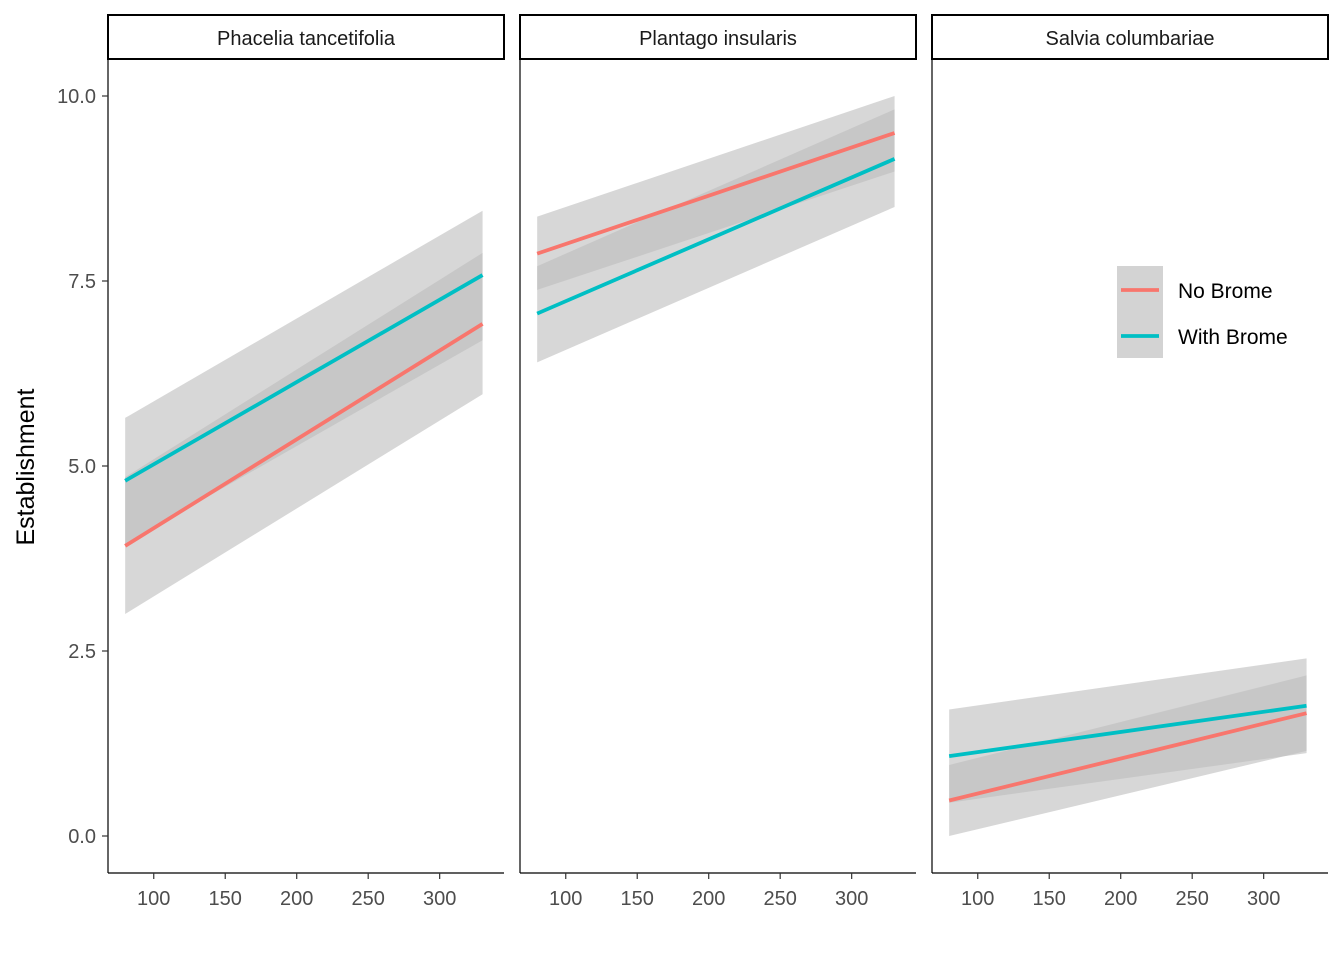 Image resolution: width=1344 pixels, height=960 pixels. What do you see at coordinates (76, 97) in the screenshot?
I see `y-tick-label: 10.0` at bounding box center [76, 97].